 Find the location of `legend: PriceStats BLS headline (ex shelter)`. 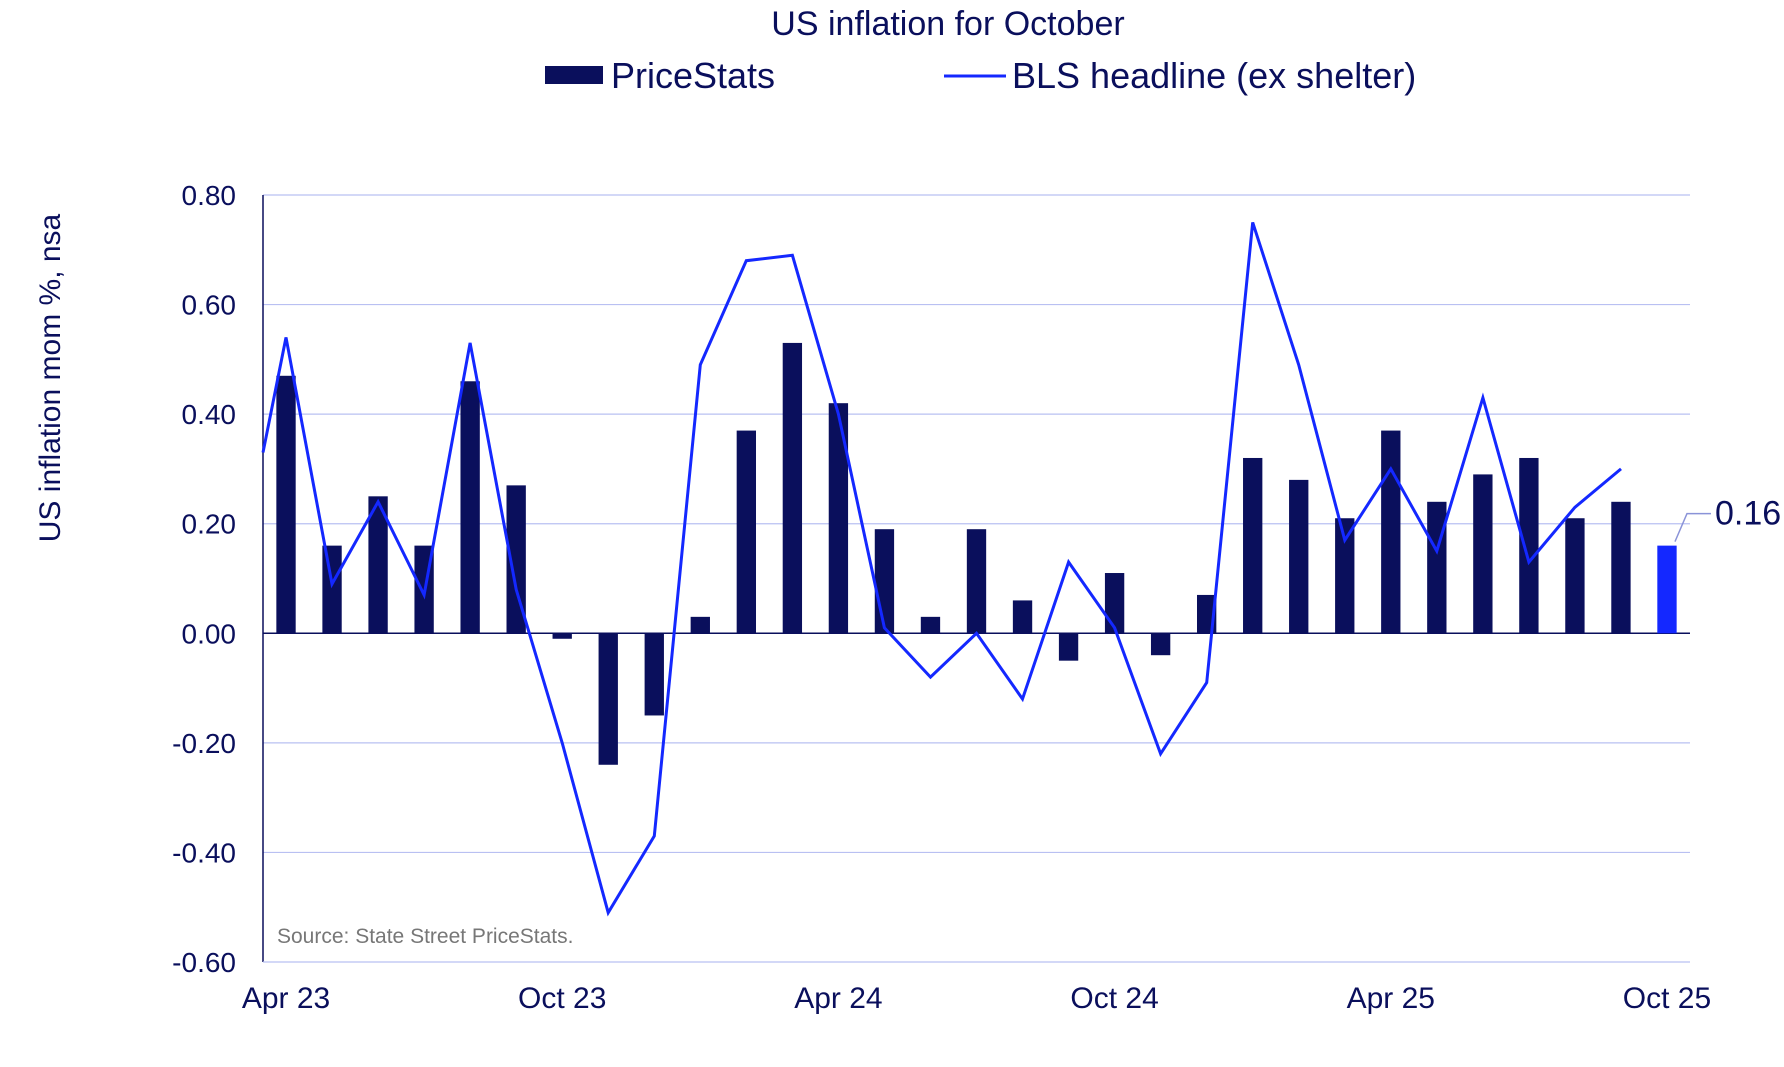

legend: PriceStats BLS headline (ex shelter) is located at coordinates (980, 75).